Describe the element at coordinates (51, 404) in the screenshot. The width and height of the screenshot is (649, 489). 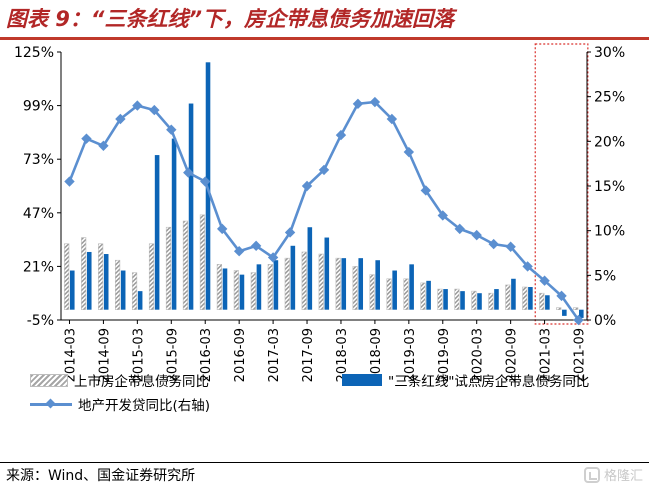
I see `line-diamond-swatch` at that location.